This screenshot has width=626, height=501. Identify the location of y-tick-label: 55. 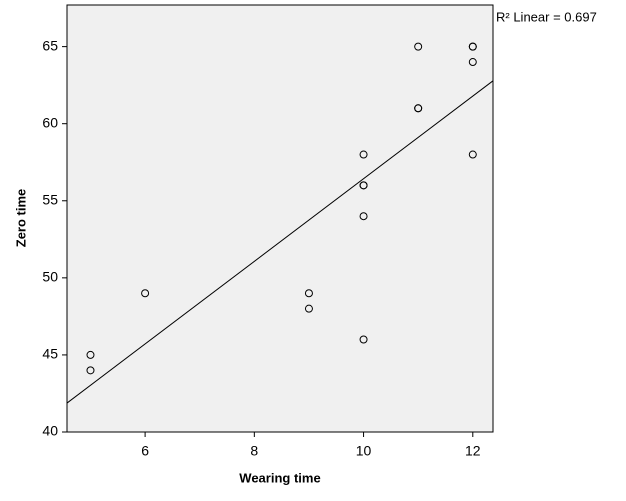
(50, 199).